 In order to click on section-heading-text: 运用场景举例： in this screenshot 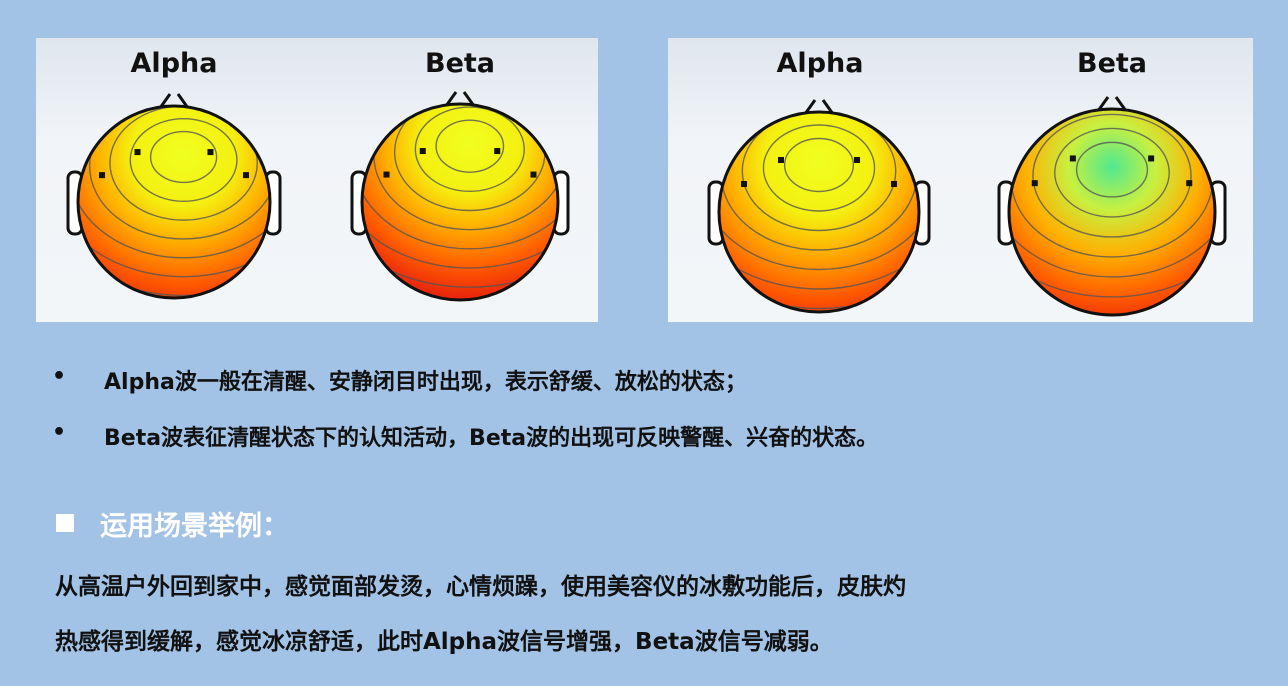, I will do `click(194, 526)`.